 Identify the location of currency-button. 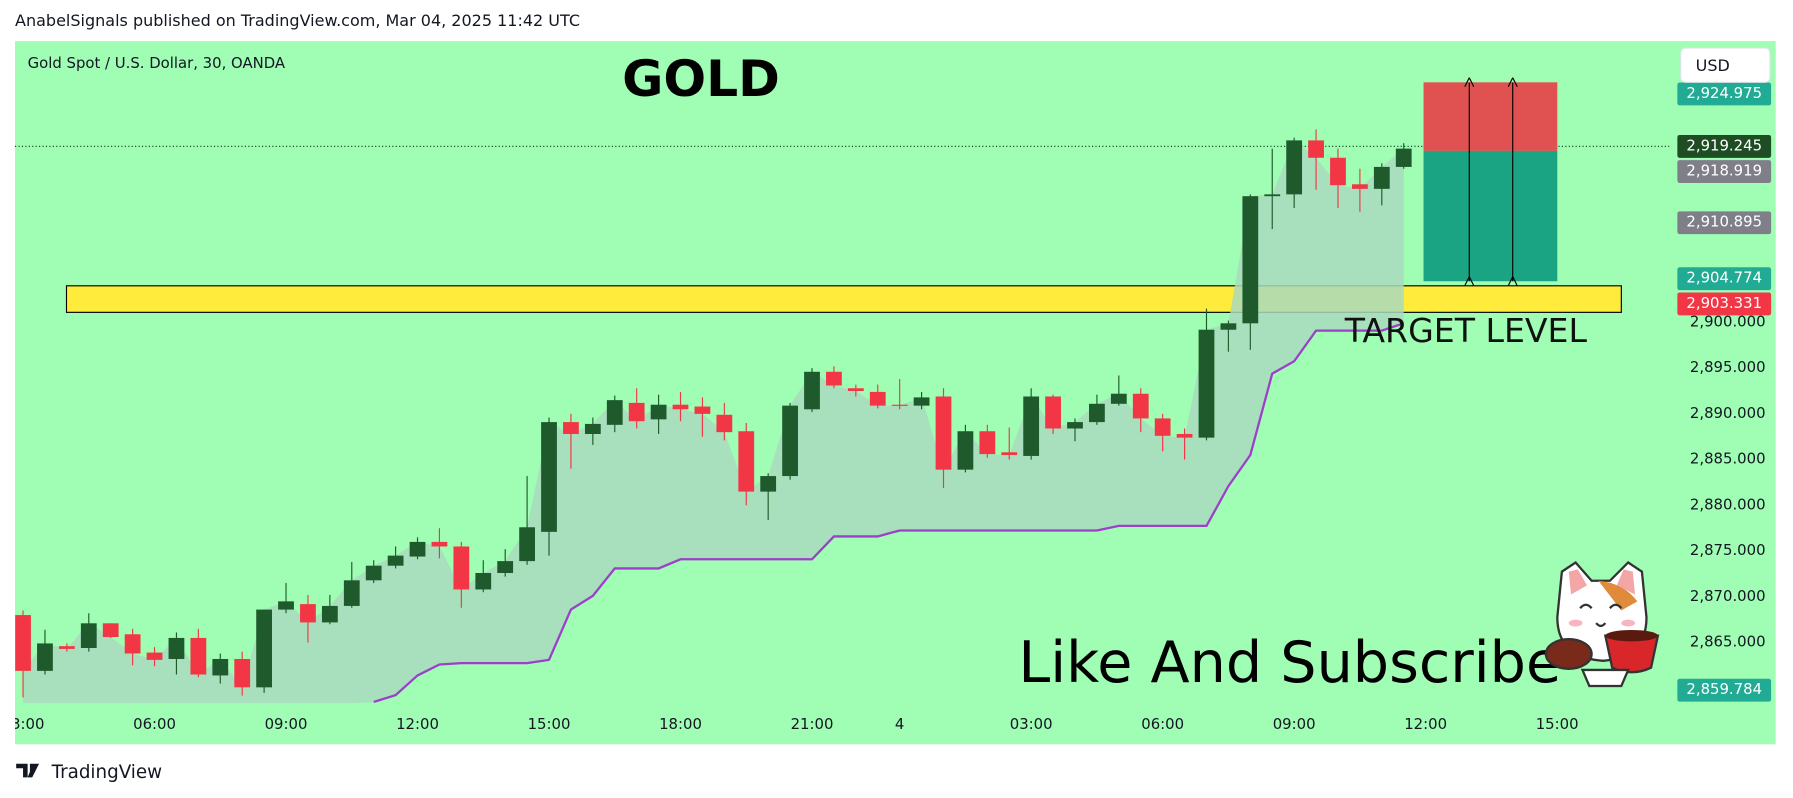
(1725, 65).